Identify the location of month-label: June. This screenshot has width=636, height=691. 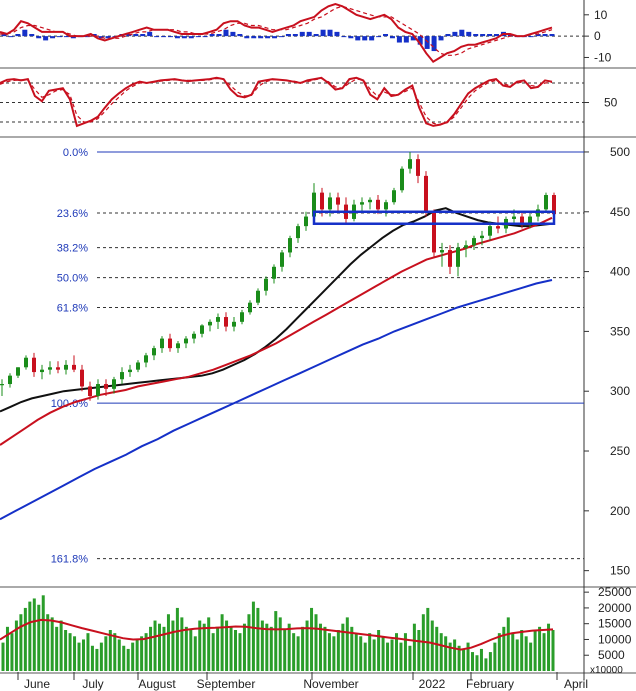
(37, 684).